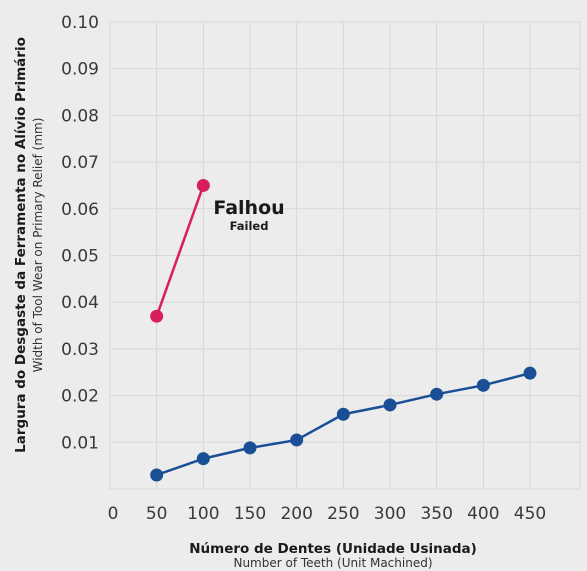  Describe the element at coordinates (80, 70) in the screenshot. I see `y-tick-label: 0.09` at that location.